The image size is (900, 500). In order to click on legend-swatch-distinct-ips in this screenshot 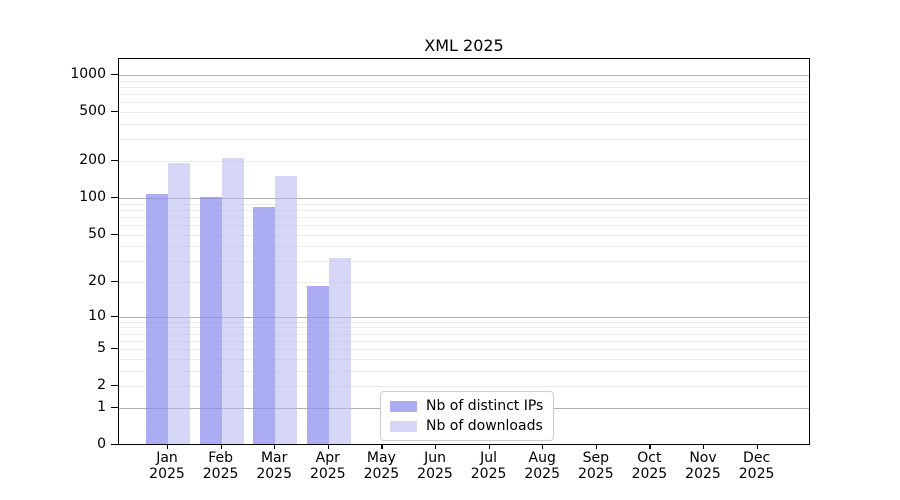, I will do `click(403, 406)`.